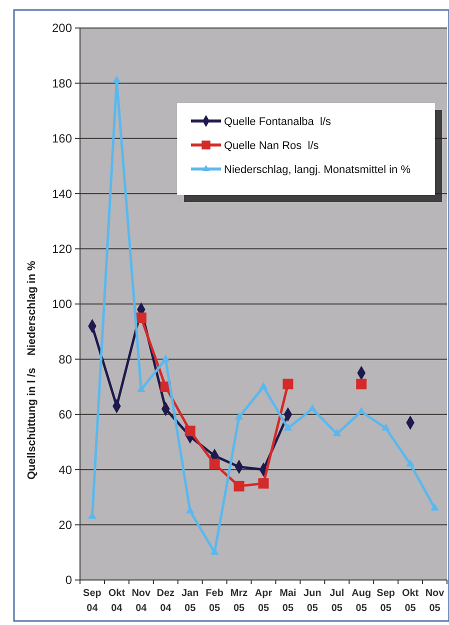 This screenshot has width=449, height=625. Describe the element at coordinates (65, 415) in the screenshot. I see `y-tick-label: 60` at that location.